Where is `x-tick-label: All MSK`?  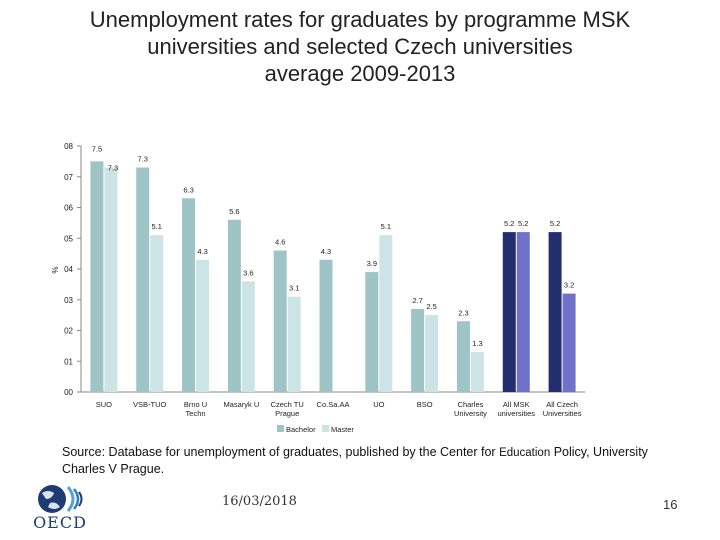 x-tick-label: All MSK is located at coordinates (516, 404).